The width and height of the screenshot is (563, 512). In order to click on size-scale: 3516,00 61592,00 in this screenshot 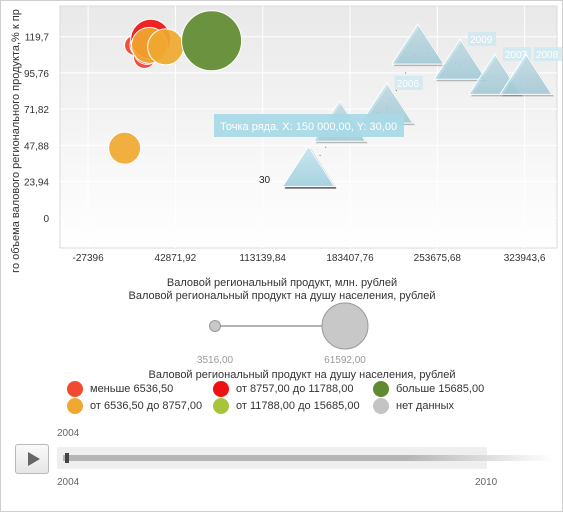, I will do `click(283, 334)`.